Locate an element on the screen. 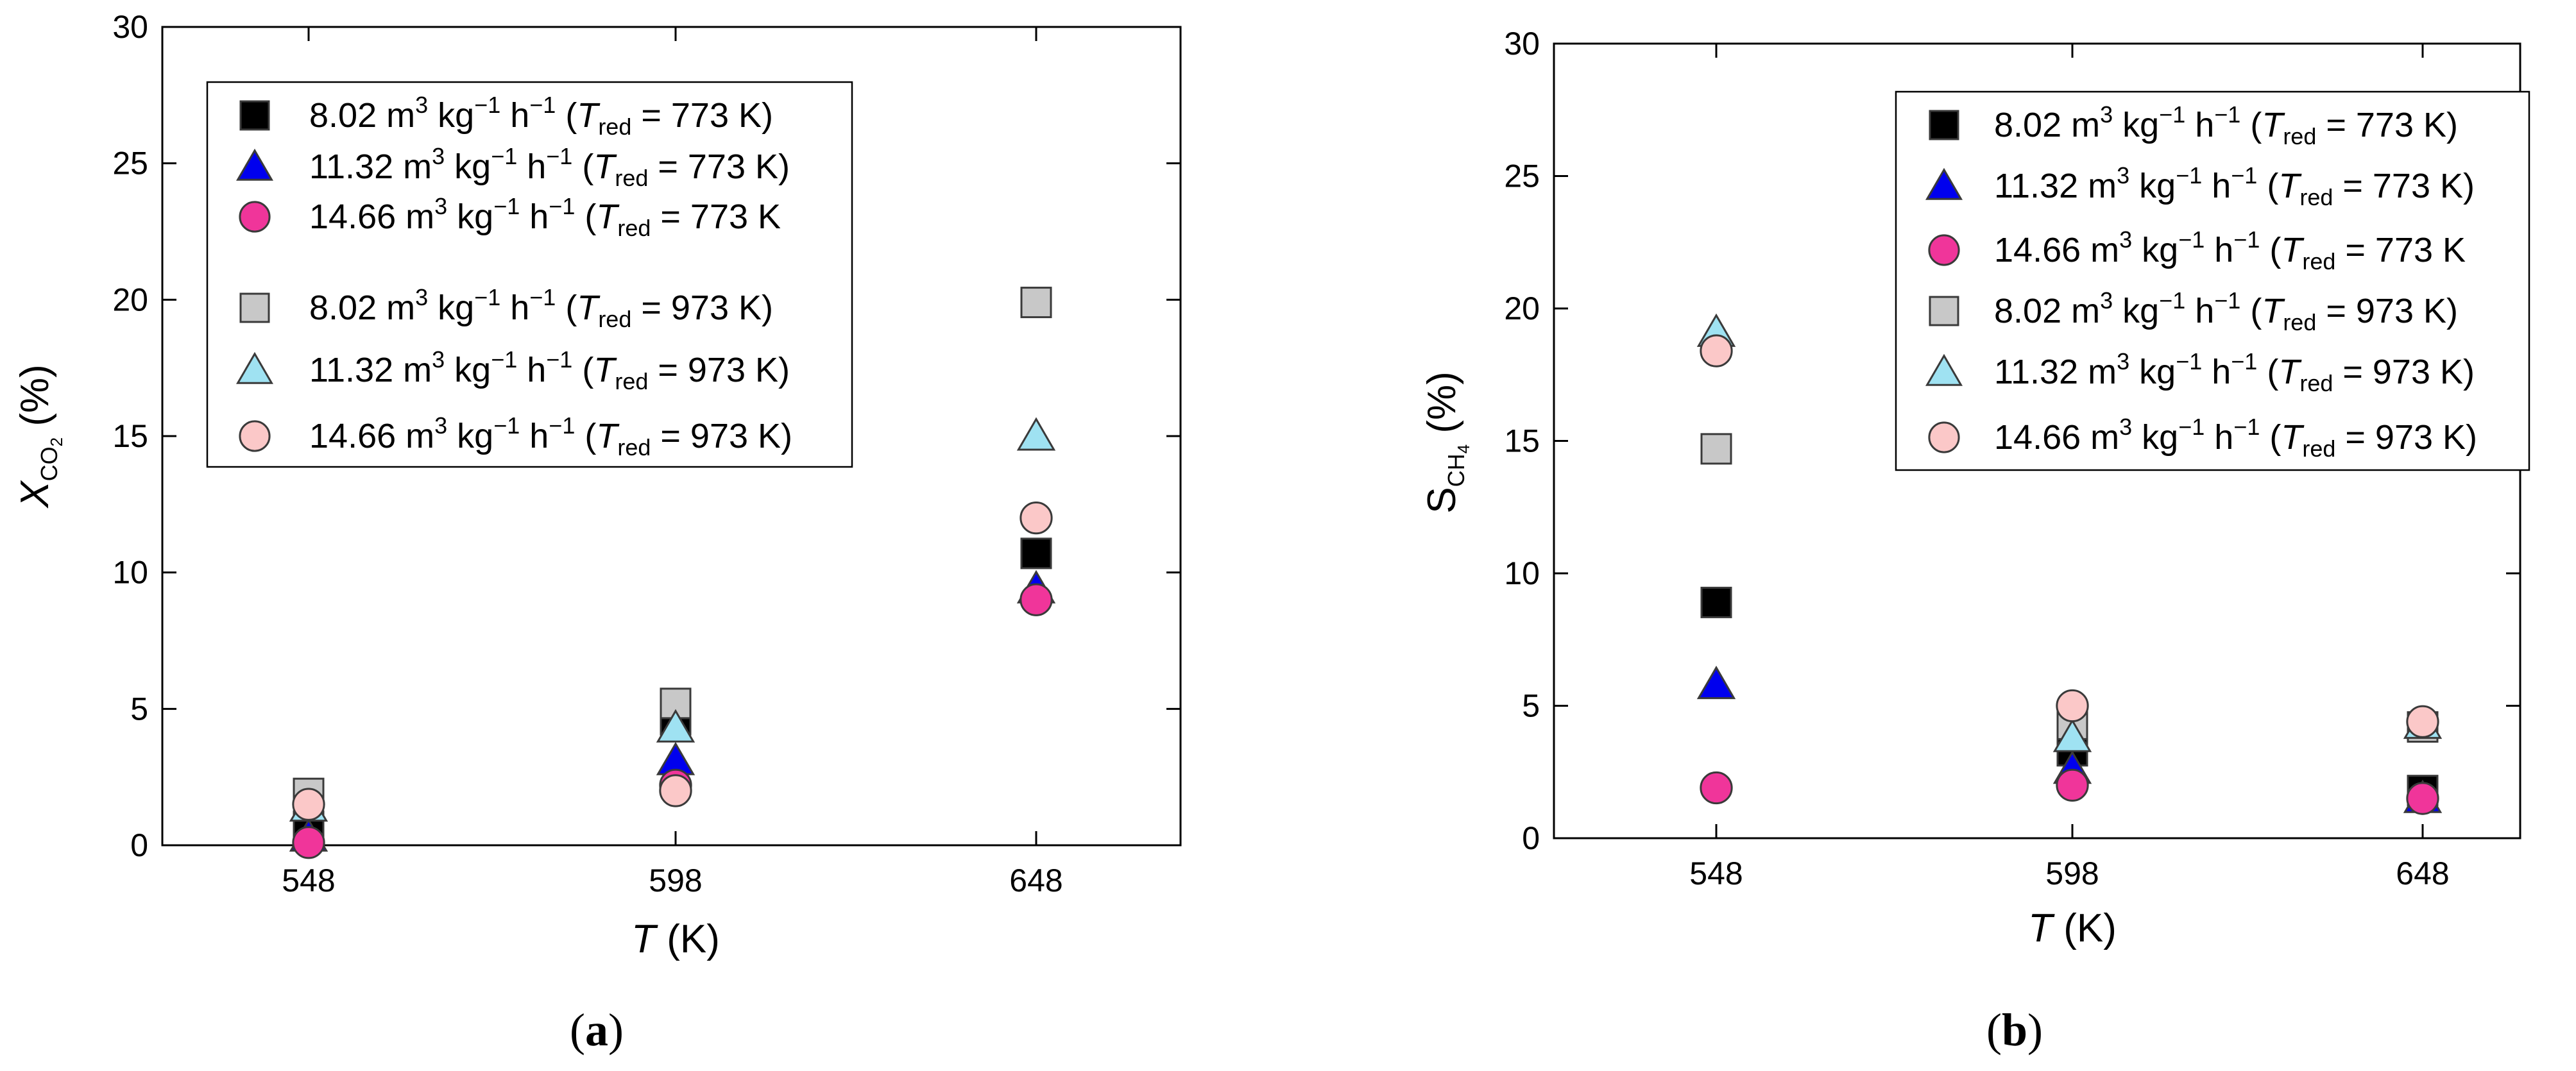 This screenshot has width=2576, height=1071. legend-entry: 14.66 m3 kg−1 h−1 (Tred = 773 K is located at coordinates (545, 217).